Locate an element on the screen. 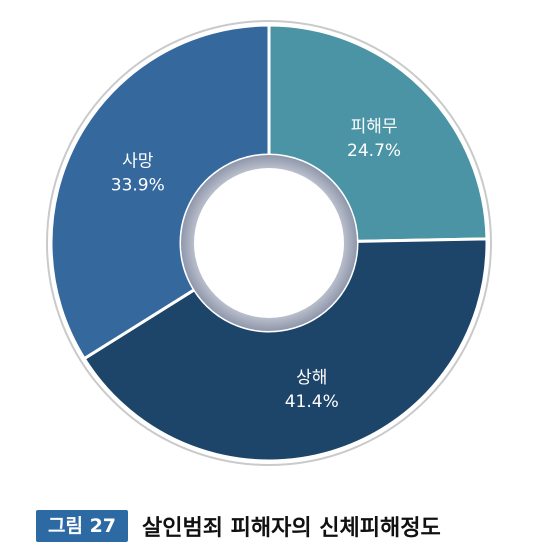  slice-value-label: 24.7% is located at coordinates (374, 151).